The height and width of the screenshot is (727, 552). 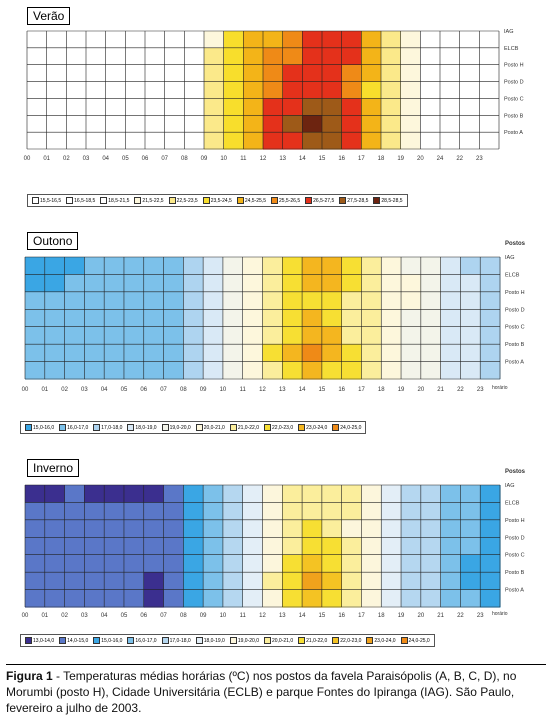 I want to click on legend-item: 18,5-21,5, so click(x=114, y=200).